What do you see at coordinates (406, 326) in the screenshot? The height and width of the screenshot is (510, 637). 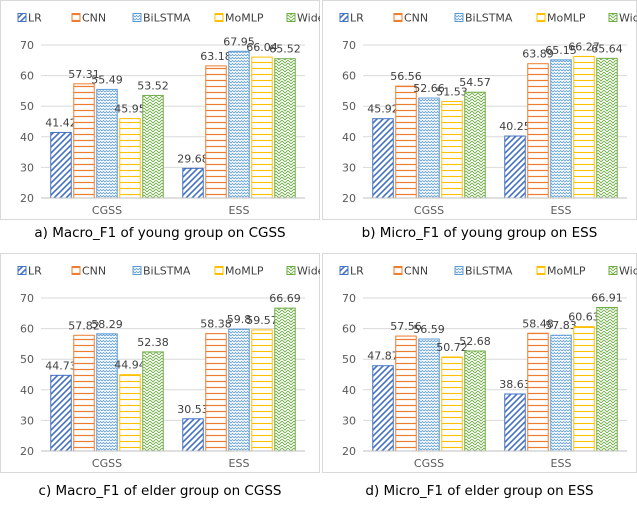 I see `data-label-cnn-cgss: 57.56` at bounding box center [406, 326].